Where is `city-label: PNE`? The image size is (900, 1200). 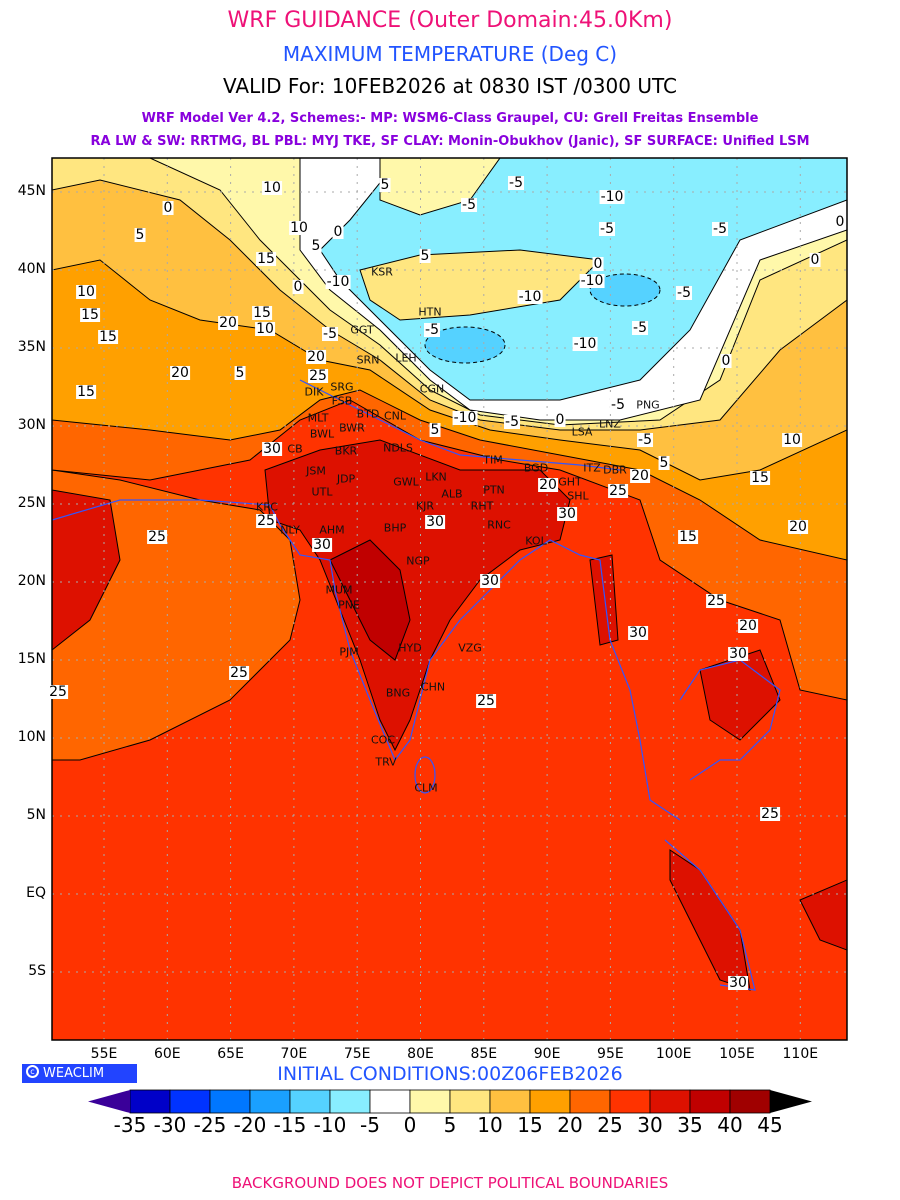 city-label: PNE is located at coordinates (349, 605).